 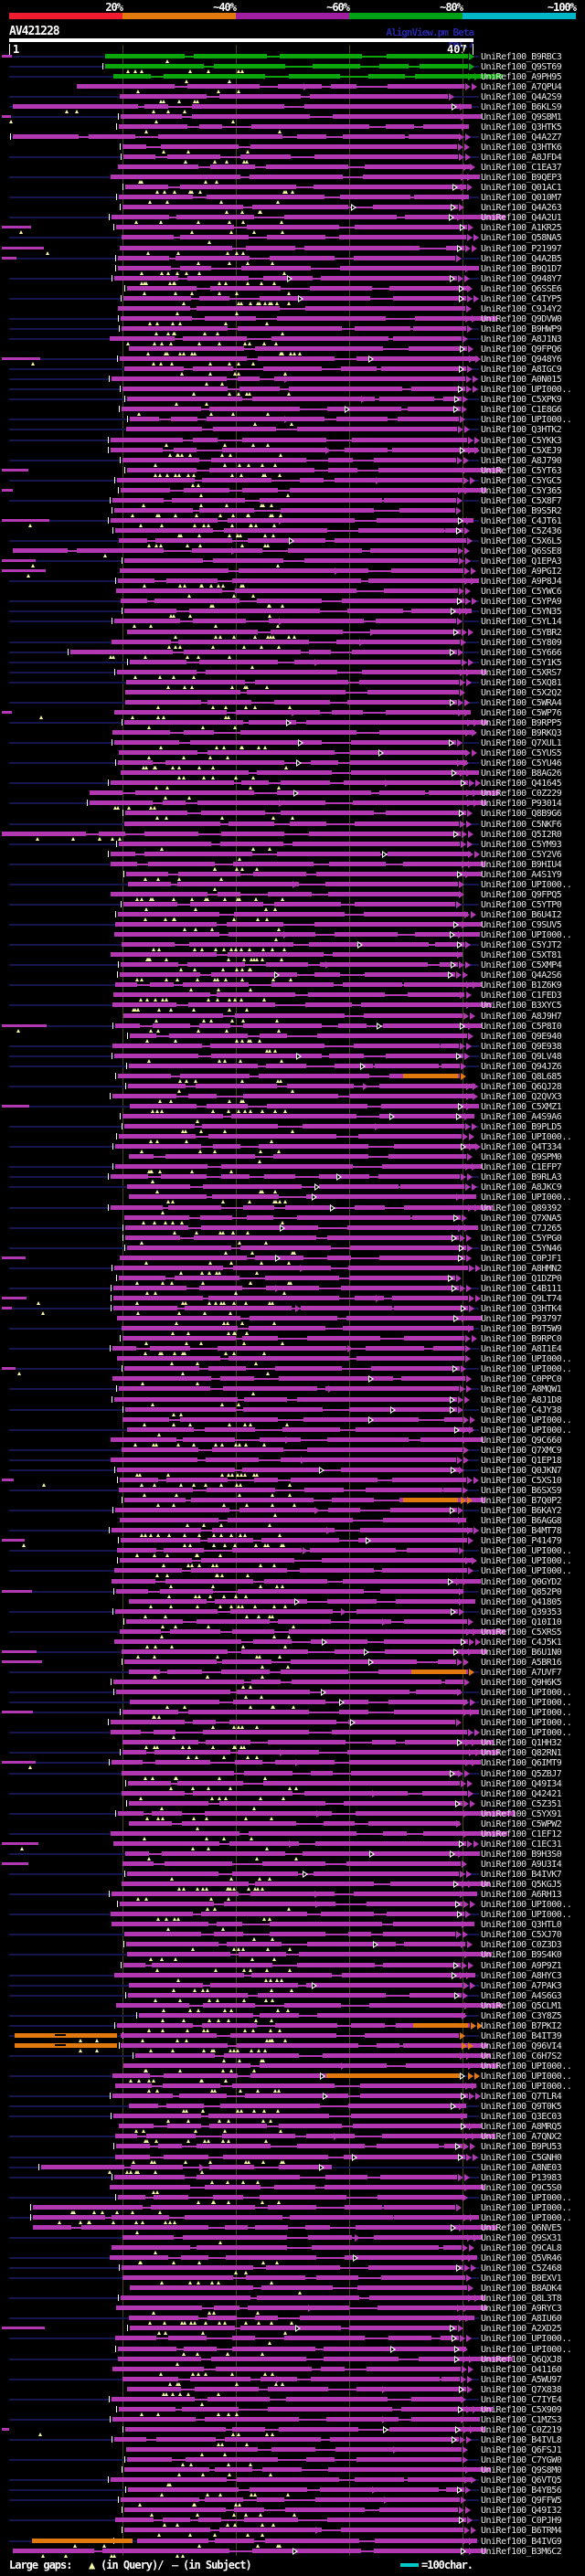 I want to click on alignment-row: UniRef100_Q9DVW0, so click(x=293, y=319).